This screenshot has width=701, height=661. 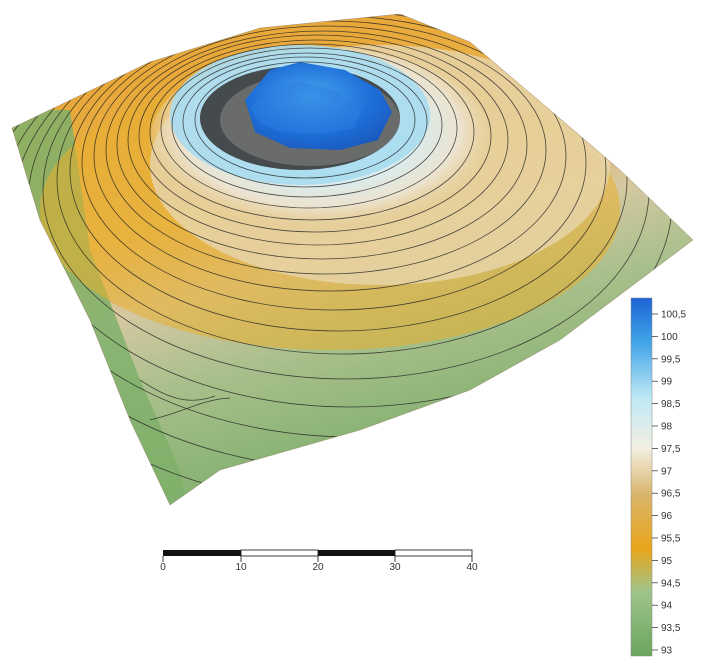 I want to click on scale-label-20: 20, so click(x=318, y=567).